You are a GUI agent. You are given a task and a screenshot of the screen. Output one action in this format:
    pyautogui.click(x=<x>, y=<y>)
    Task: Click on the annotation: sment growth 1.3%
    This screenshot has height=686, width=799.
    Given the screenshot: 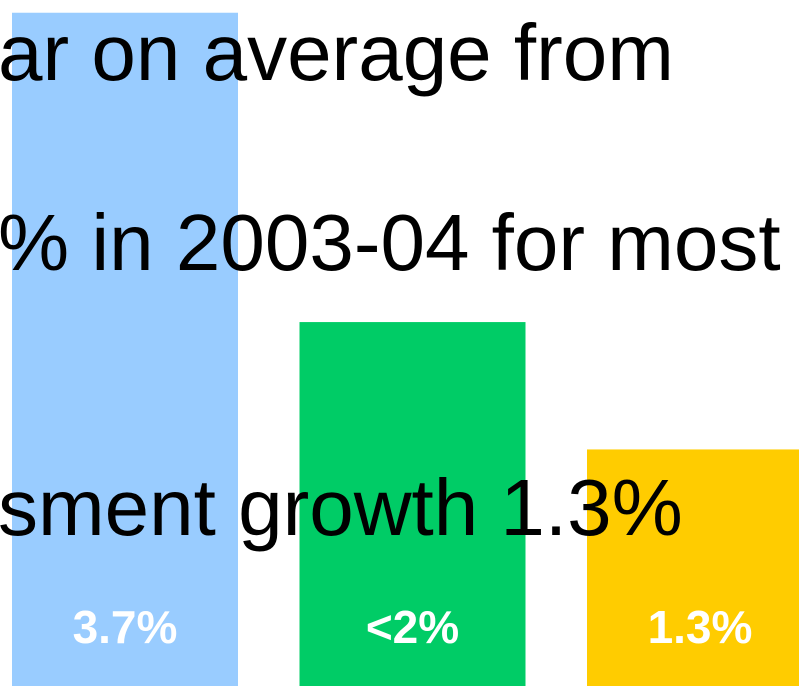 What is the action you would take?
    pyautogui.click(x=341, y=507)
    